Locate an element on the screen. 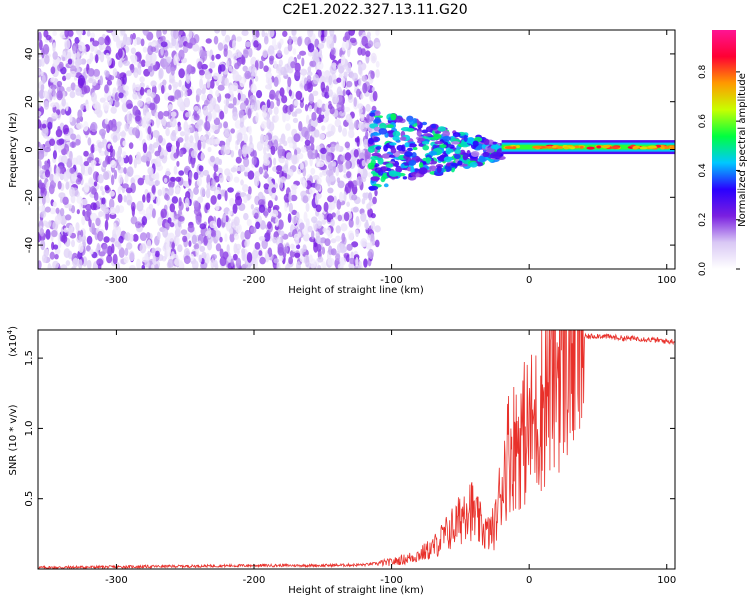  snr-x-axis-label: Height of straight line (km) is located at coordinates (356, 590).